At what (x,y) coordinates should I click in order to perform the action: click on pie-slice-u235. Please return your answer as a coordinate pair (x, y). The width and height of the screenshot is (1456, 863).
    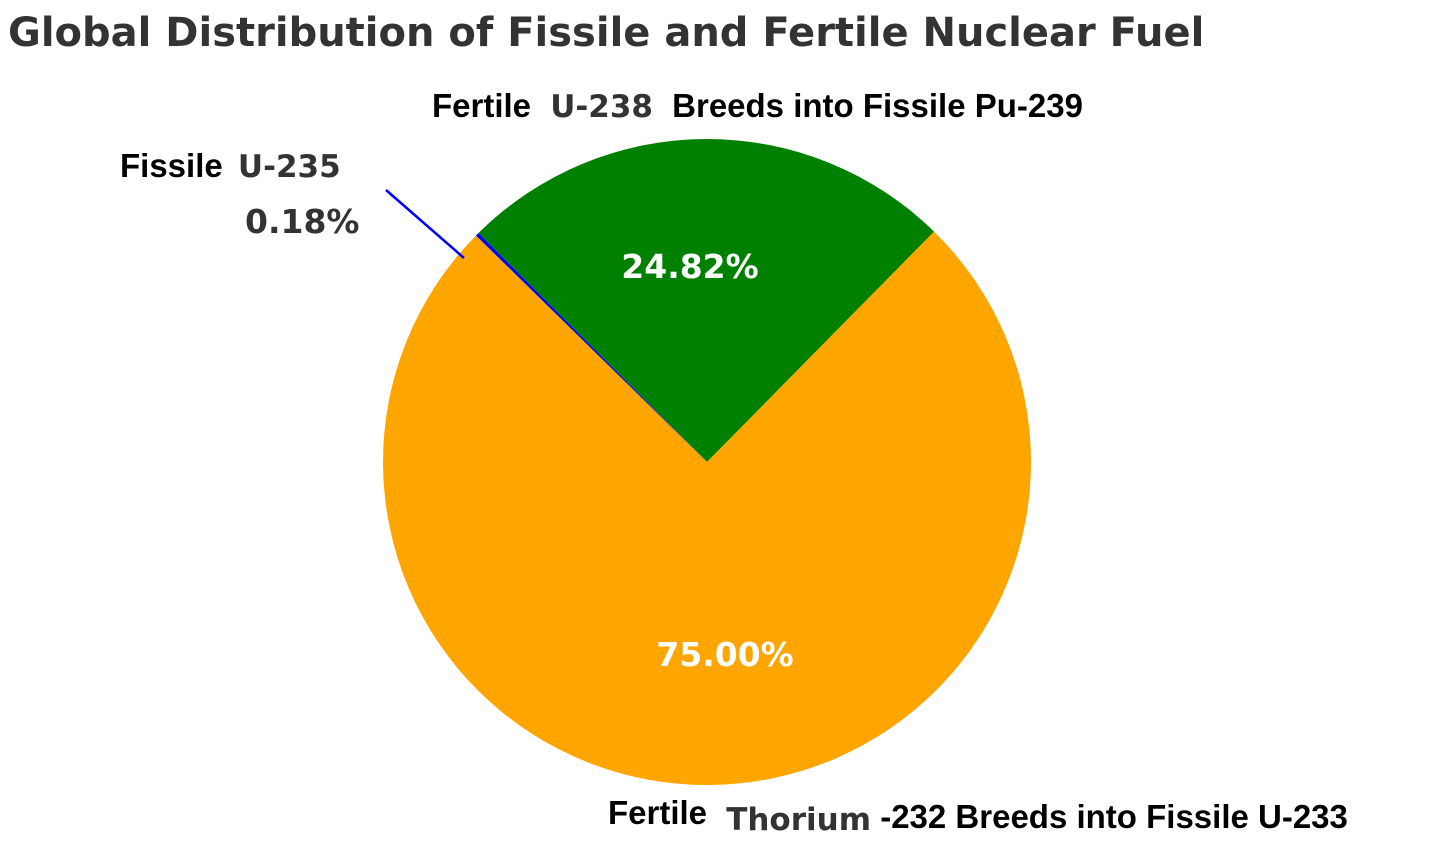
    Looking at the image, I should click on (591, 347).